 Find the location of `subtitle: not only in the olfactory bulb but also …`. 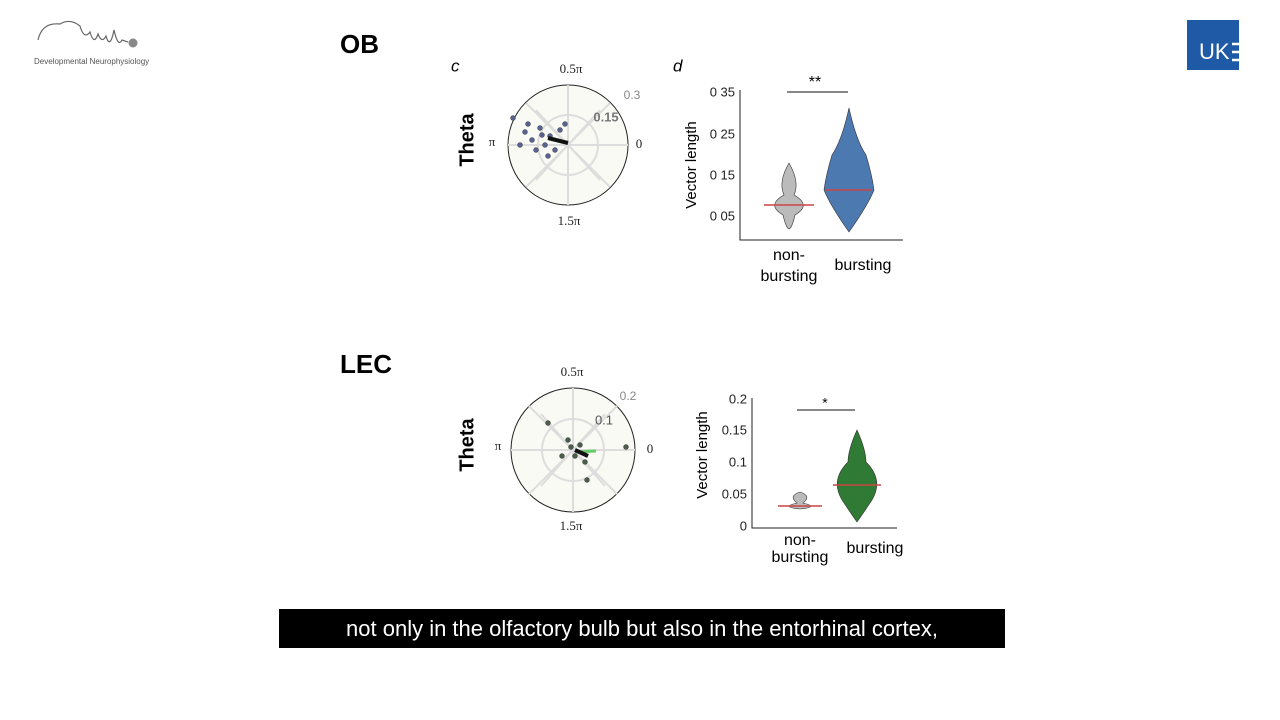

subtitle: not only in the olfactory bulb but also … is located at coordinates (642, 628).